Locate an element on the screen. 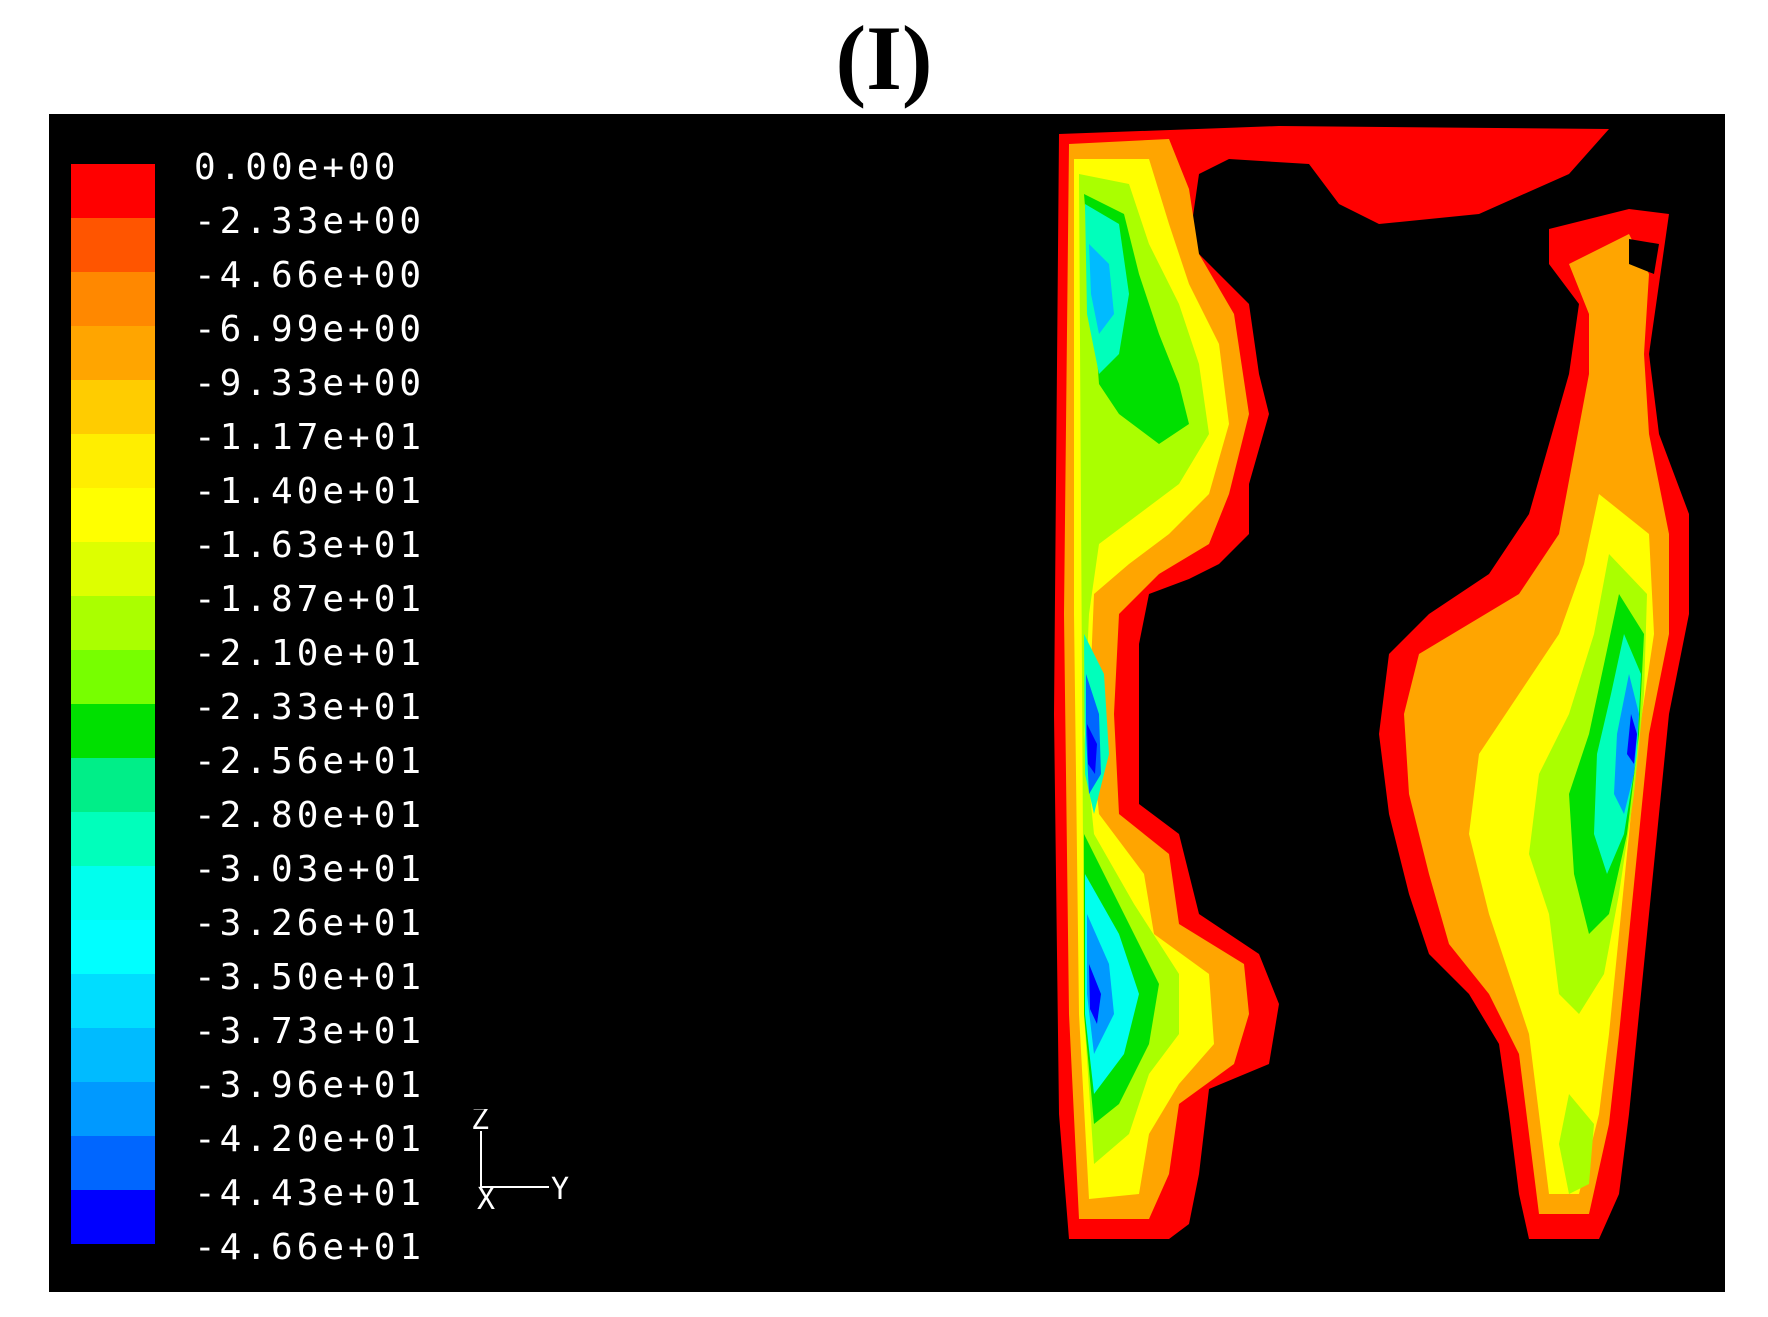 The width and height of the screenshot is (1768, 1317). legend-label: -2.33e+01 is located at coordinates (310, 707).